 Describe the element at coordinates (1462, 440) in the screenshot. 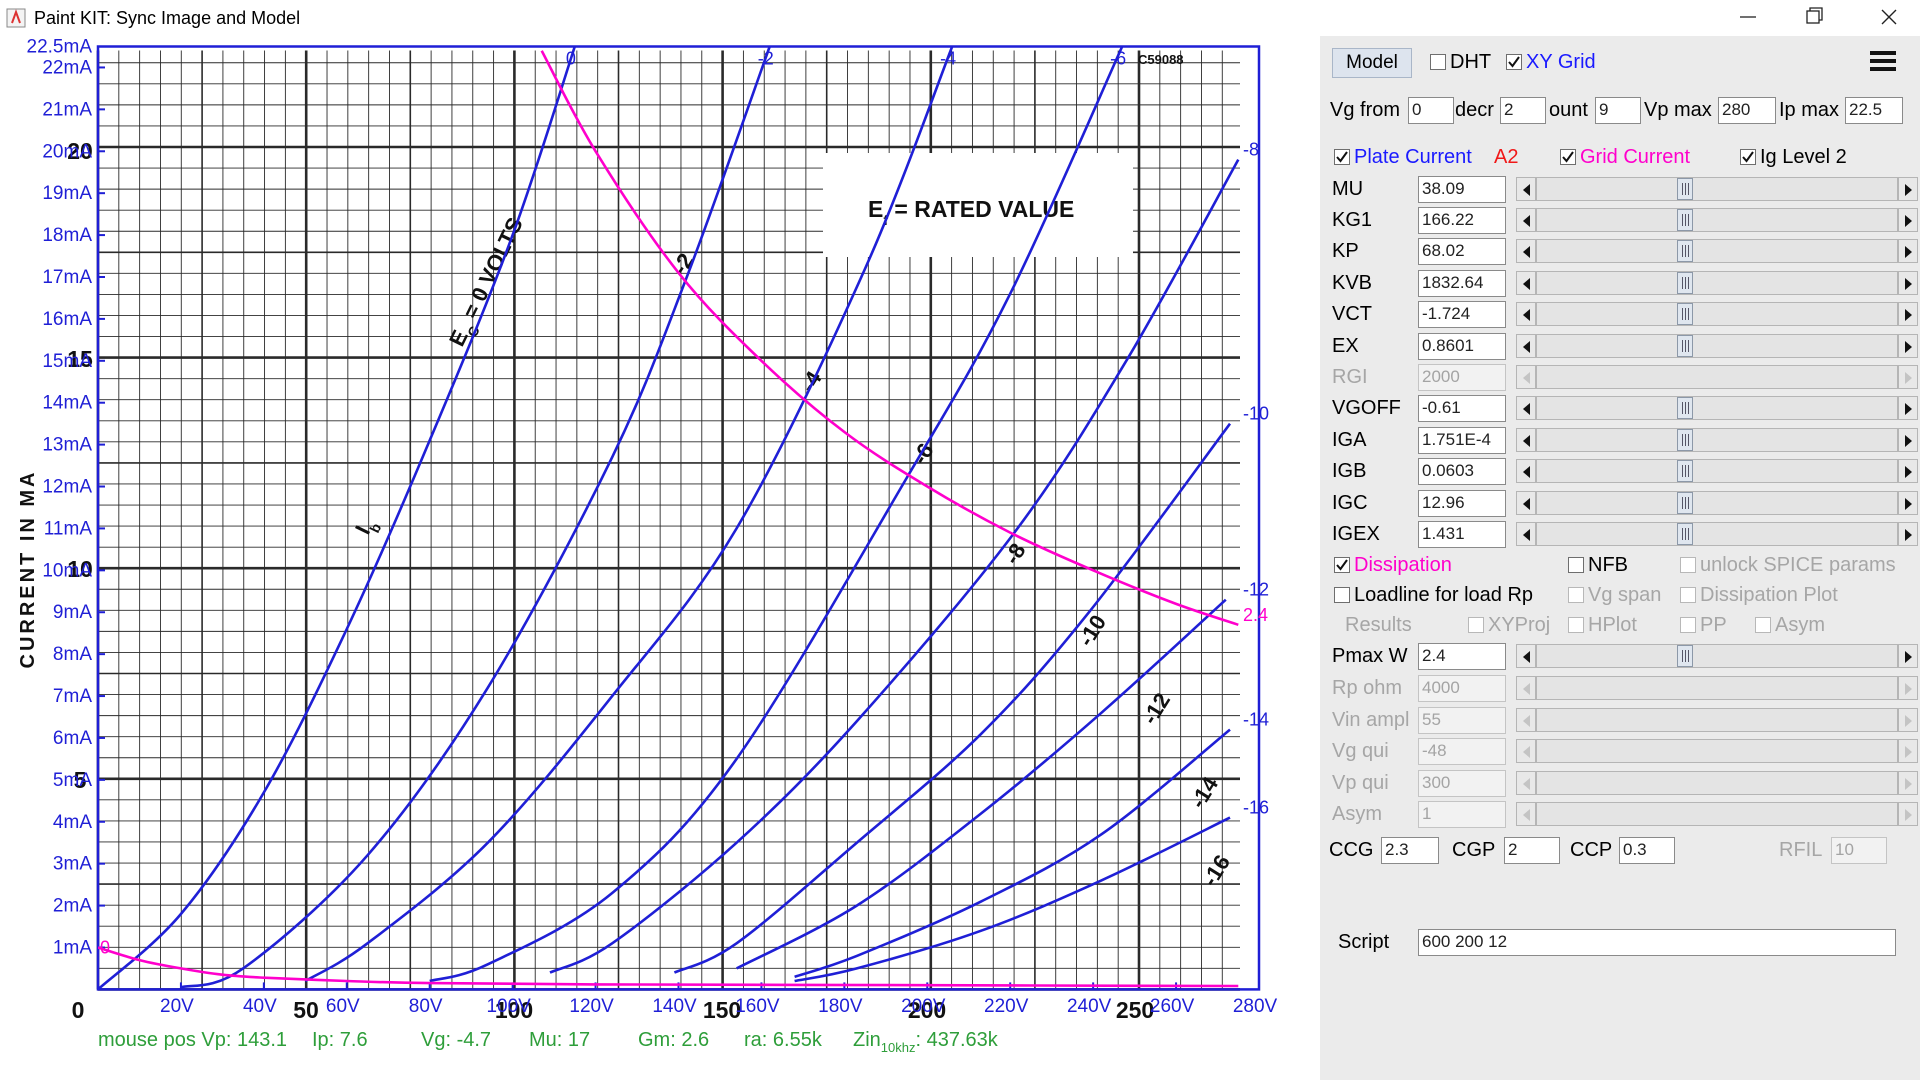

I see `text-field: 1.751E-4` at that location.